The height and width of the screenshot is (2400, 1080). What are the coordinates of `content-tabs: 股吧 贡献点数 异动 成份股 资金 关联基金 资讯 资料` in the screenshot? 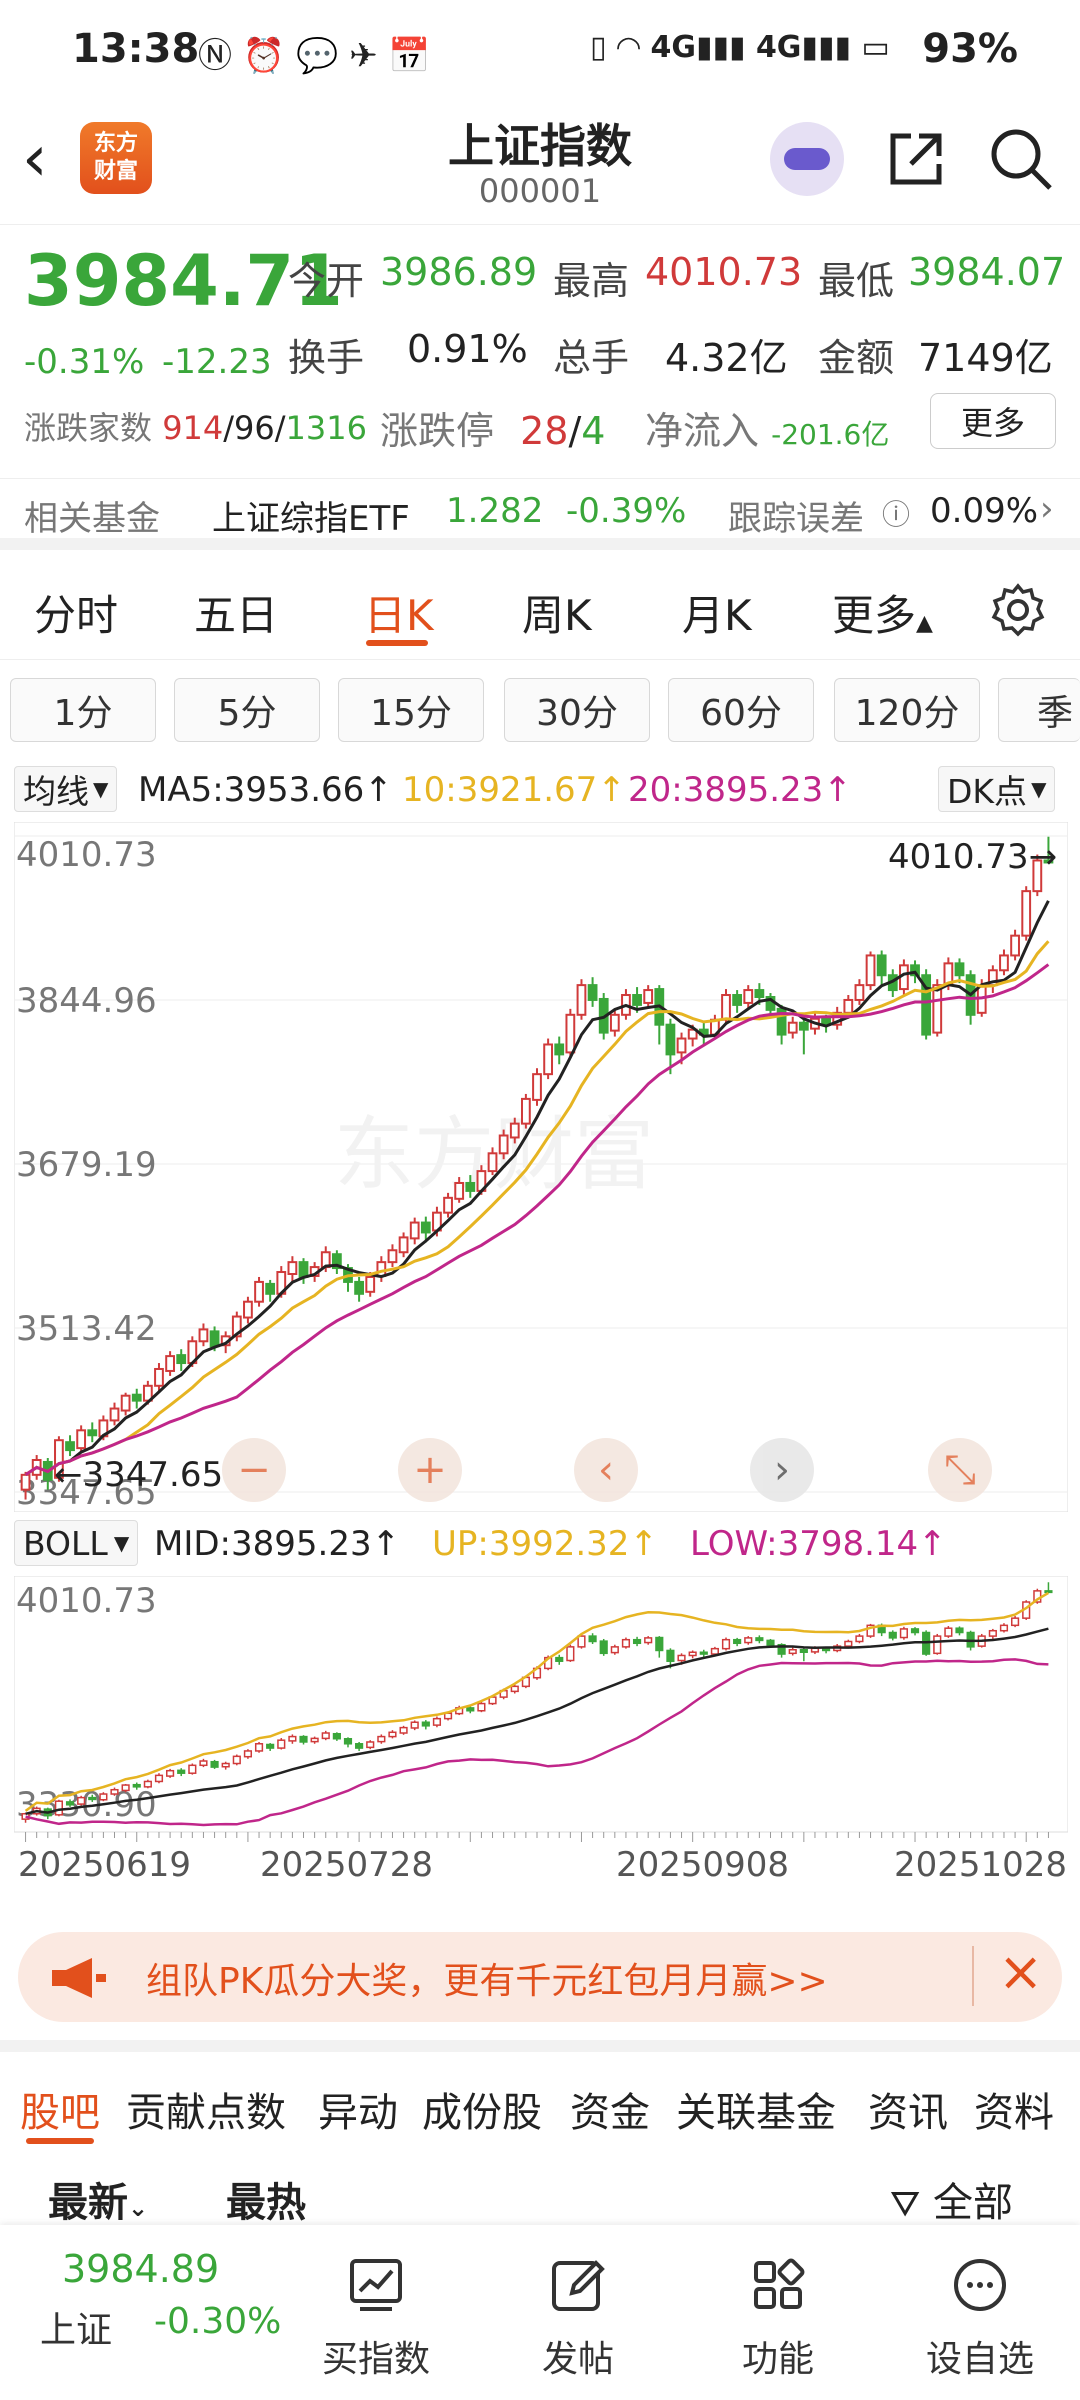 It's located at (540, 2092).